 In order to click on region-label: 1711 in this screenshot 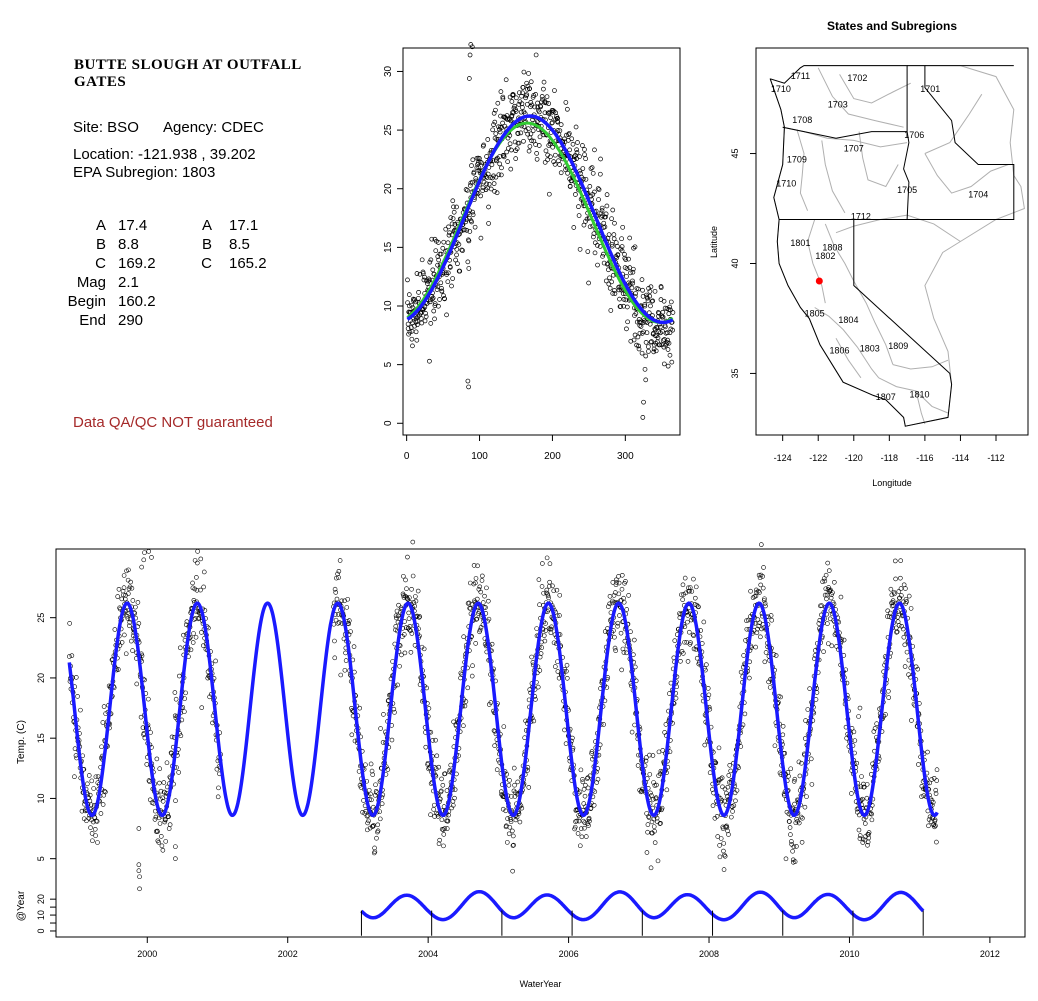, I will do `click(800, 76)`.